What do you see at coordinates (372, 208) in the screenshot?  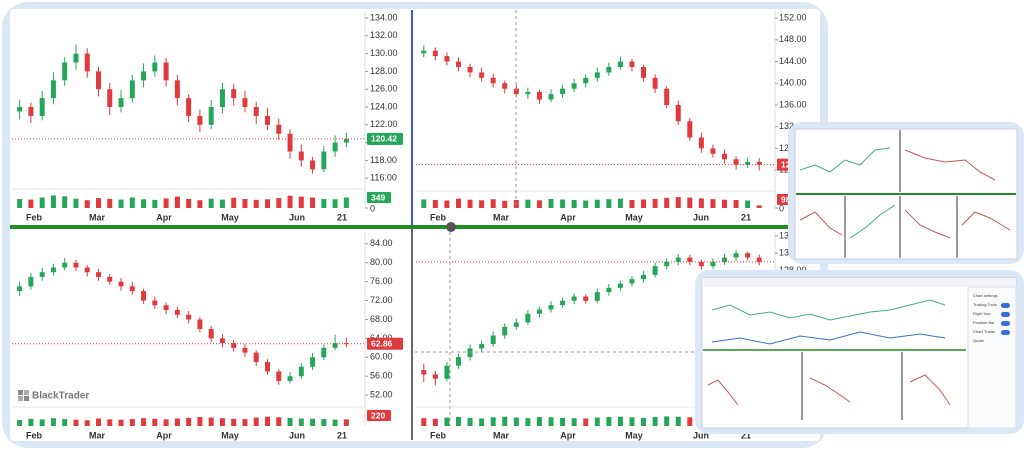 I see `volume-tick-label: 0` at bounding box center [372, 208].